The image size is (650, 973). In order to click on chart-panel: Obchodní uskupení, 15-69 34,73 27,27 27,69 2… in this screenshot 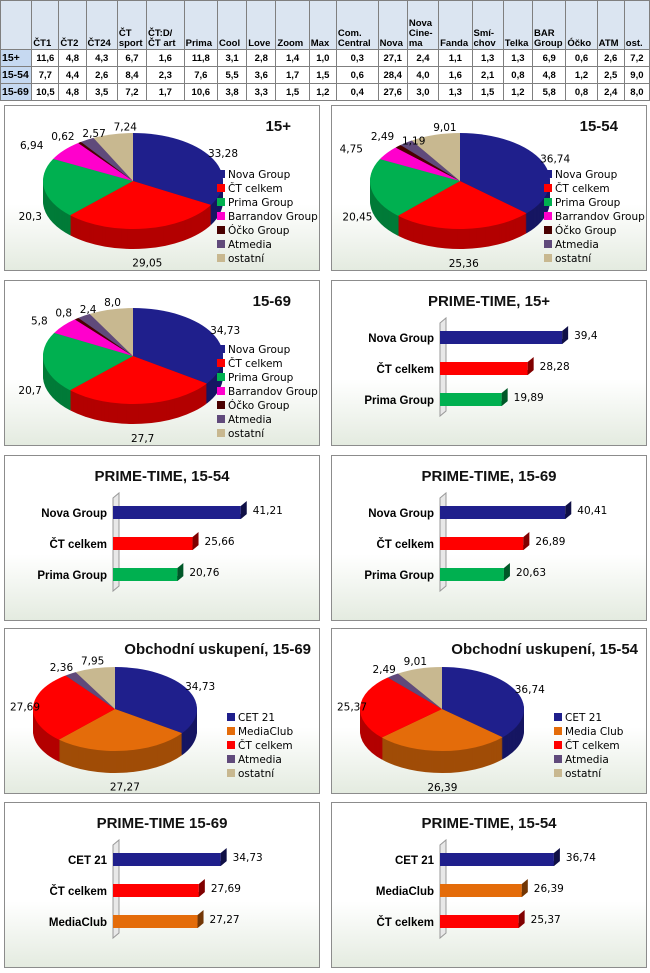, I will do `click(162, 711)`.